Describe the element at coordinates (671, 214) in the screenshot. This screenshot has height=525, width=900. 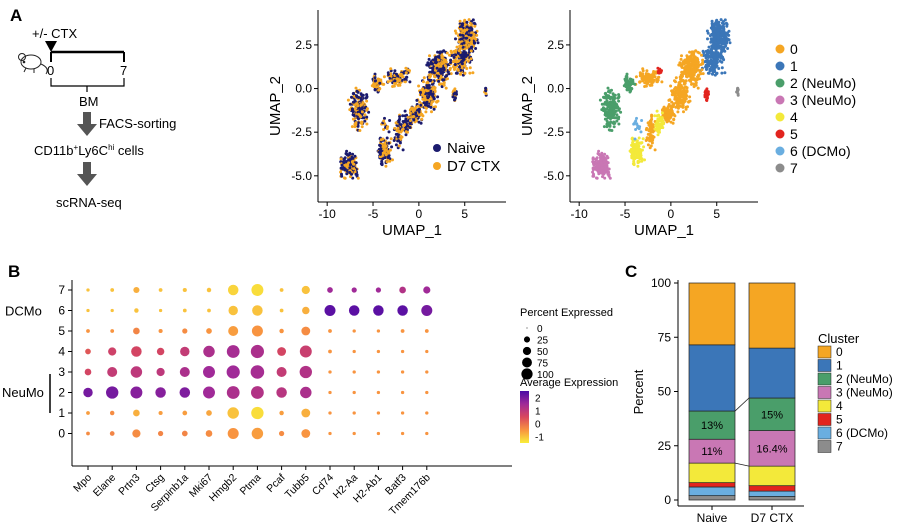
I see `x-tick-label: 0` at that location.